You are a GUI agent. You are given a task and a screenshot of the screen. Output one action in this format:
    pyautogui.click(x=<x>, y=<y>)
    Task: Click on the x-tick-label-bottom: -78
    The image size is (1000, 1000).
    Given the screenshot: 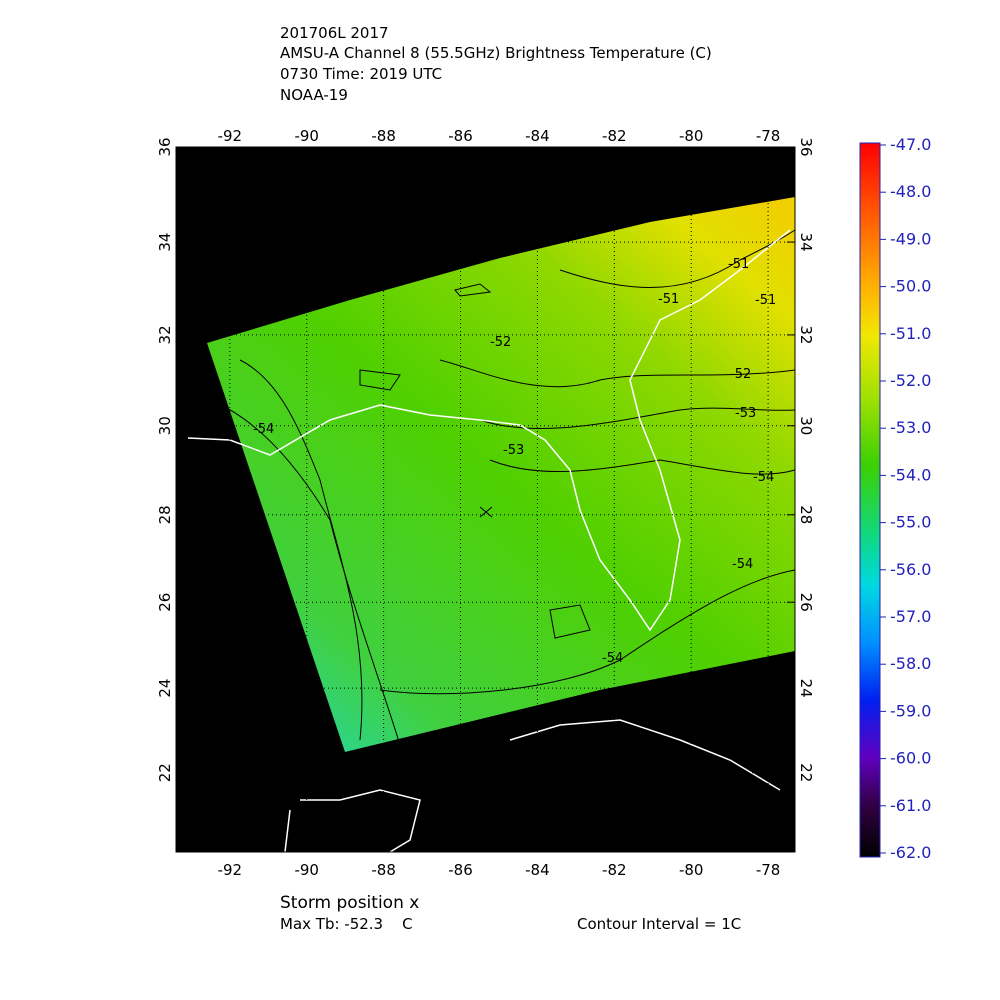 What is the action you would take?
    pyautogui.click(x=768, y=870)
    